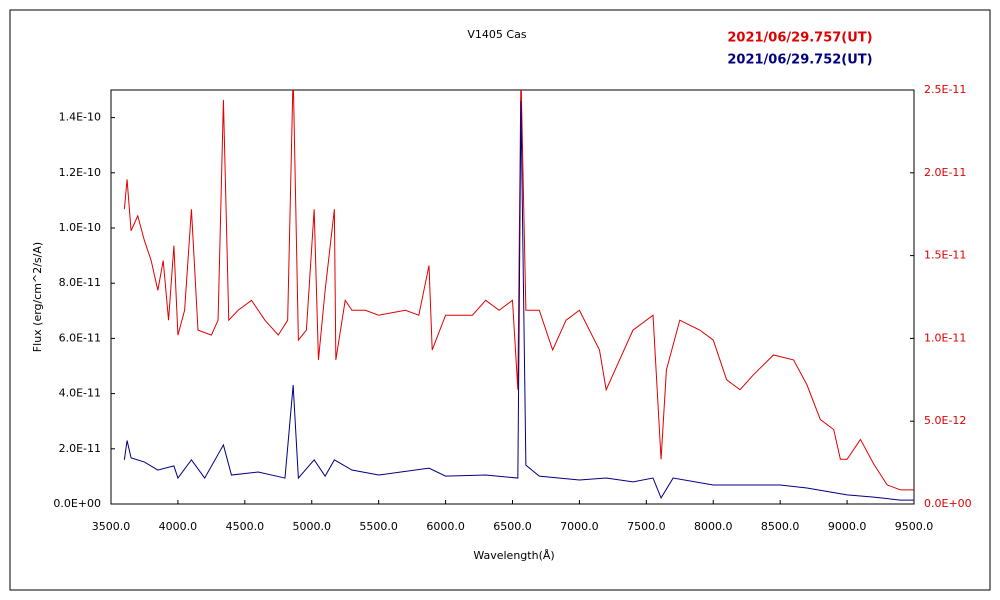 Image resolution: width=1000 pixels, height=600 pixels. What do you see at coordinates (780, 526) in the screenshot?
I see `x-tick-label: 8500.0` at bounding box center [780, 526].